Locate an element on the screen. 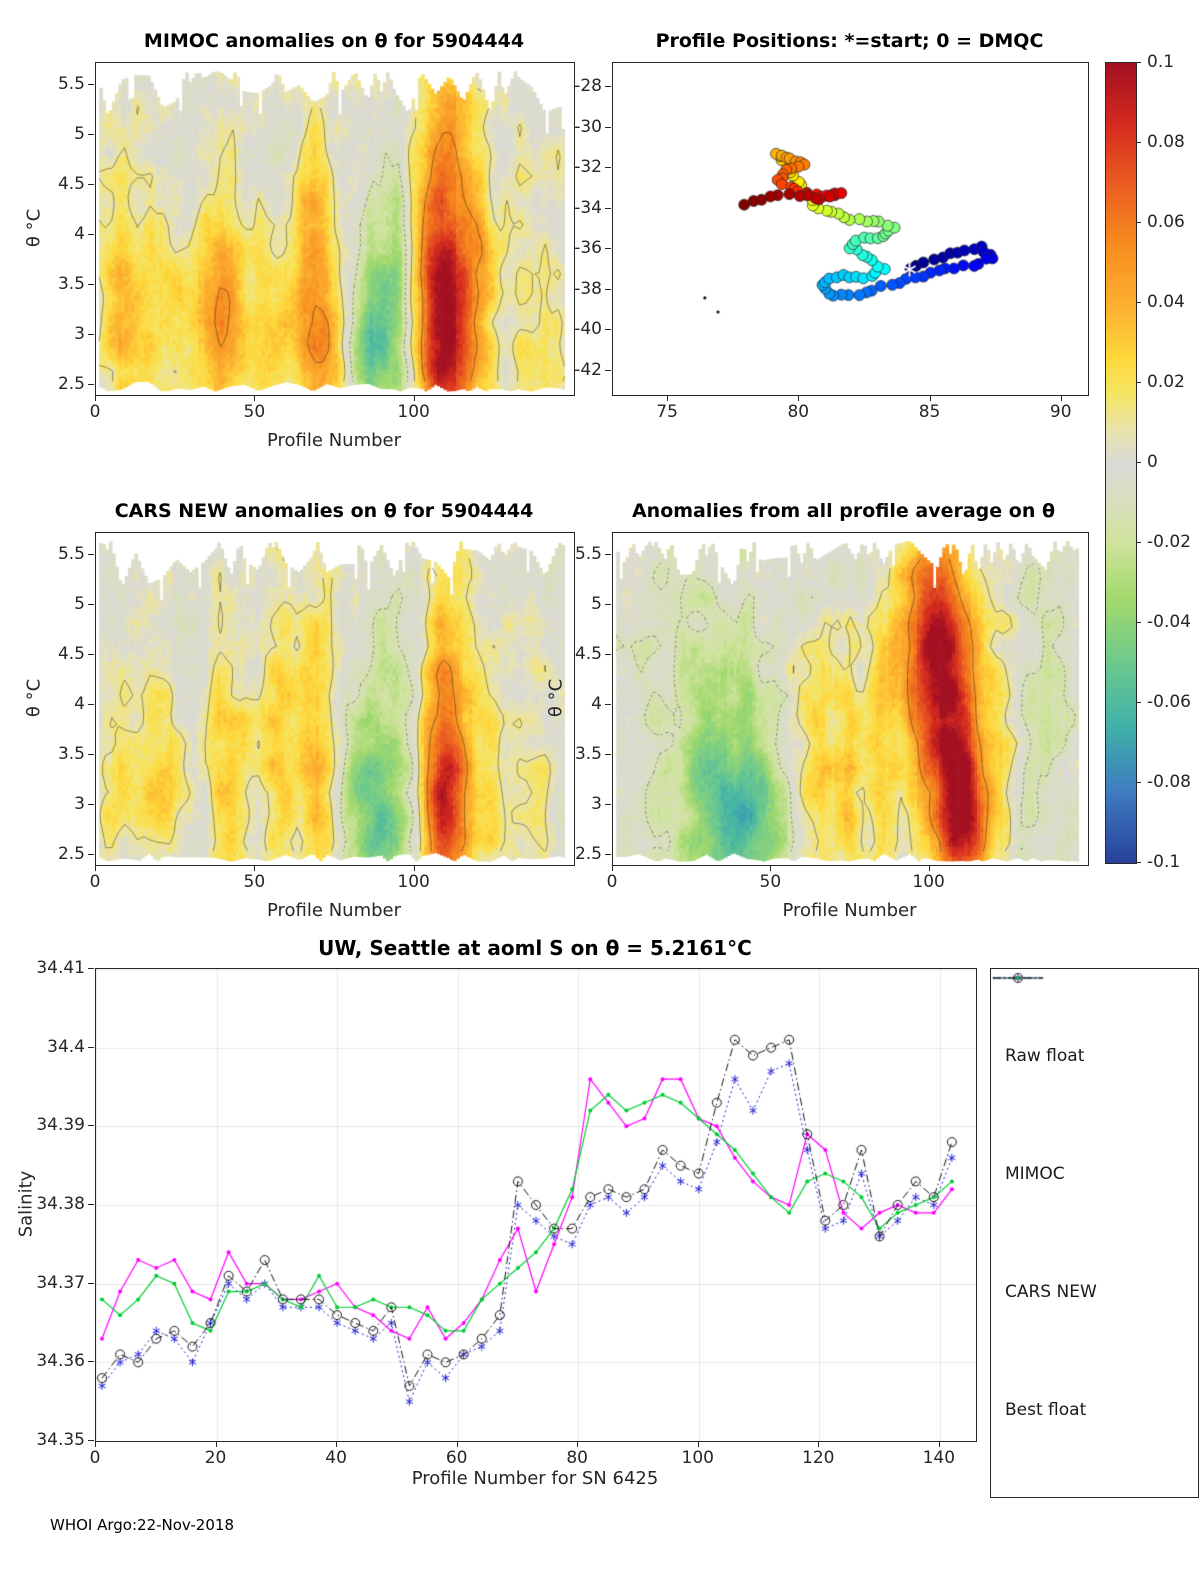 This screenshot has height=1575, width=1200. profile-positions-canvas is located at coordinates (850, 229).